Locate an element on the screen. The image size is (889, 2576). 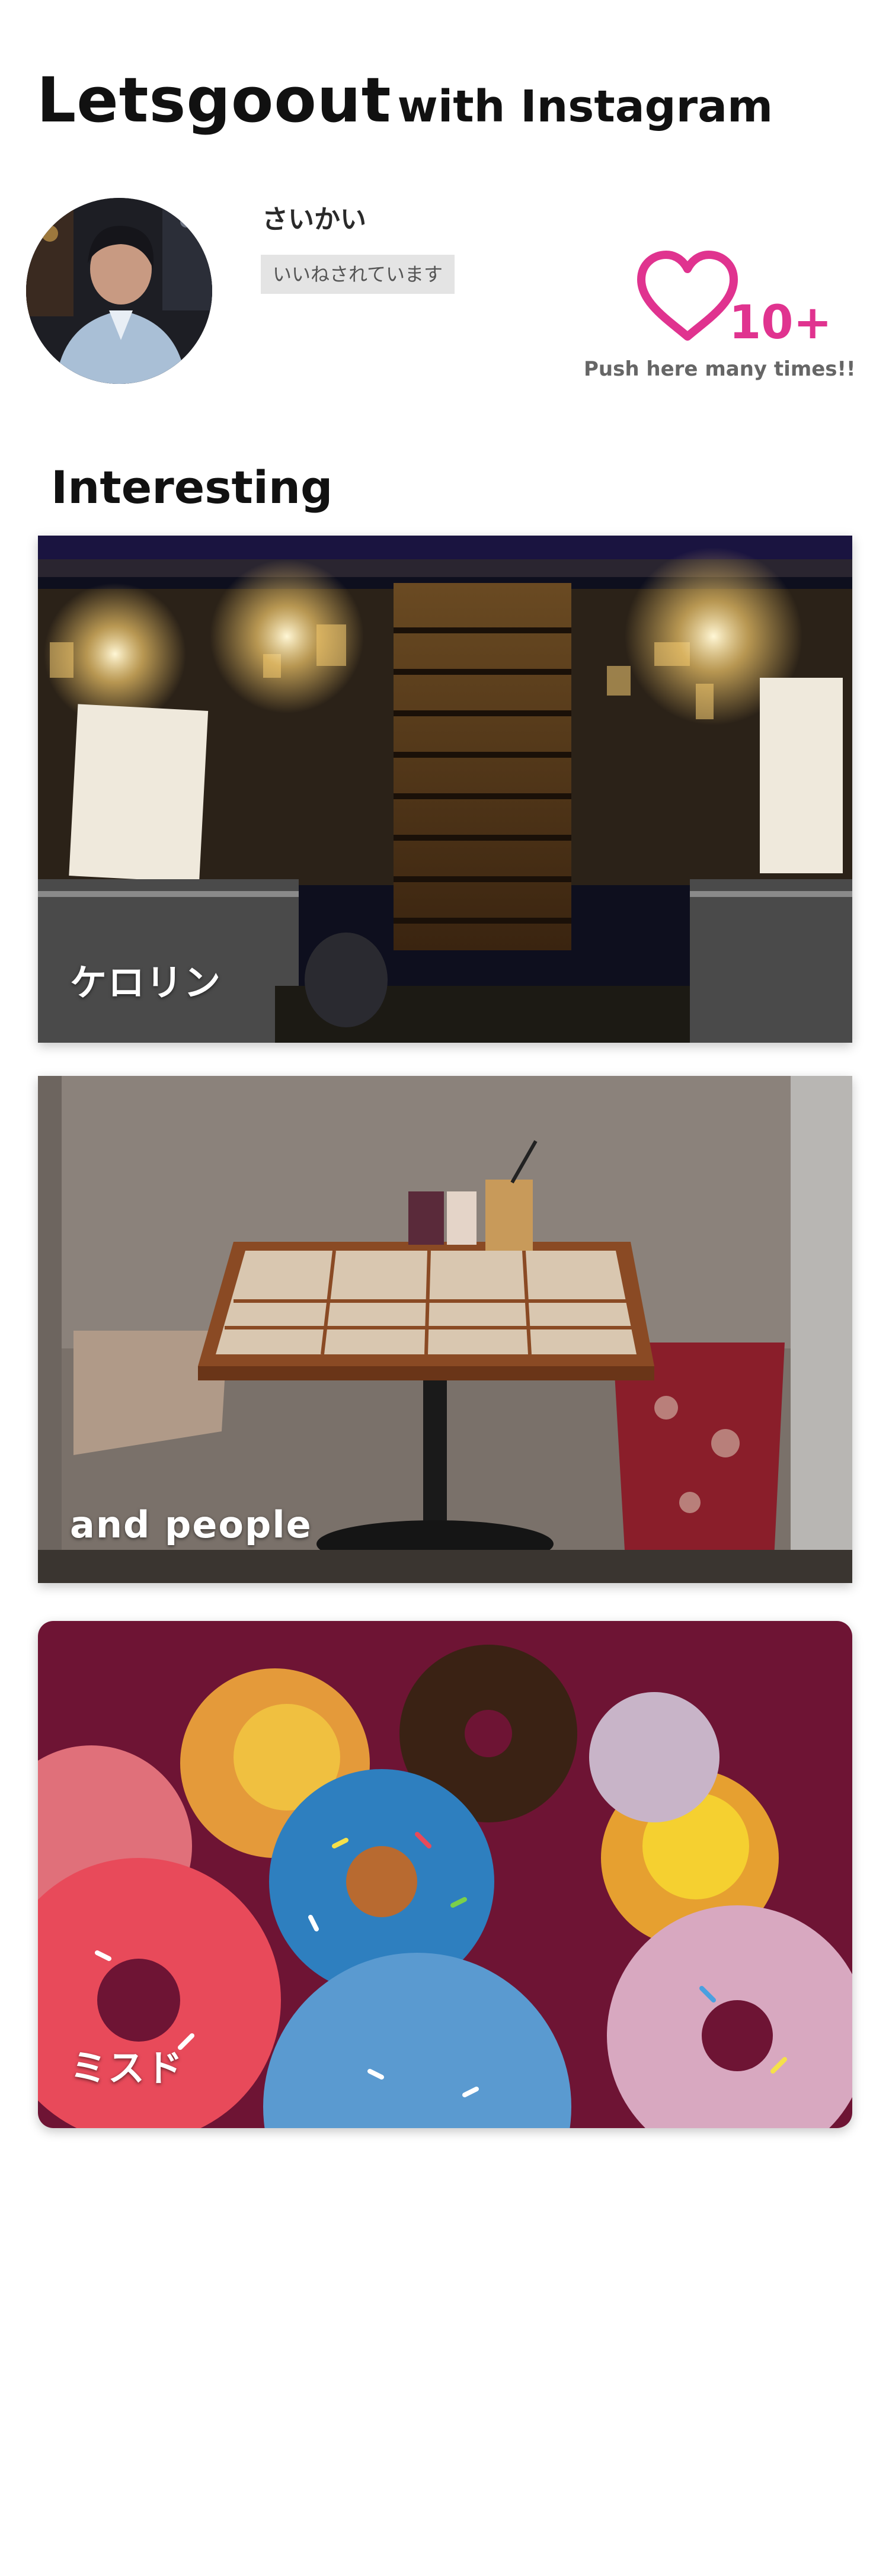
like-count: 10+ is located at coordinates (780, 323).